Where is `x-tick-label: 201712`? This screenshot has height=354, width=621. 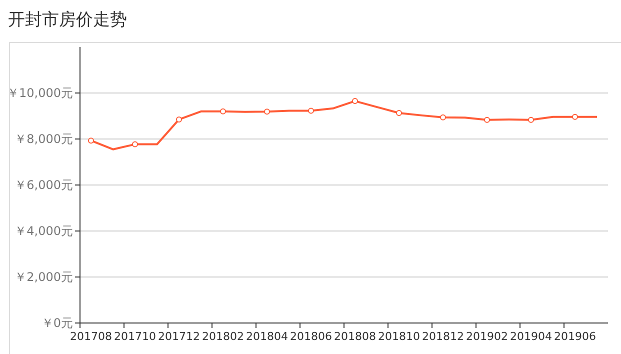
x-tick-label: 201712 is located at coordinates (179, 336).